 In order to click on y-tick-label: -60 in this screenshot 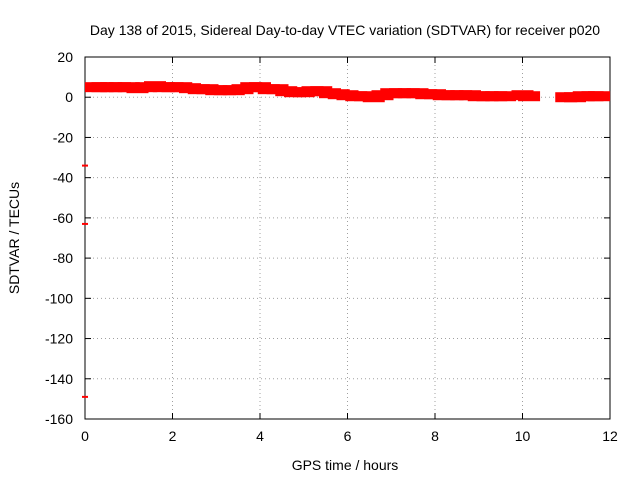, I will do `click(63, 218)`.